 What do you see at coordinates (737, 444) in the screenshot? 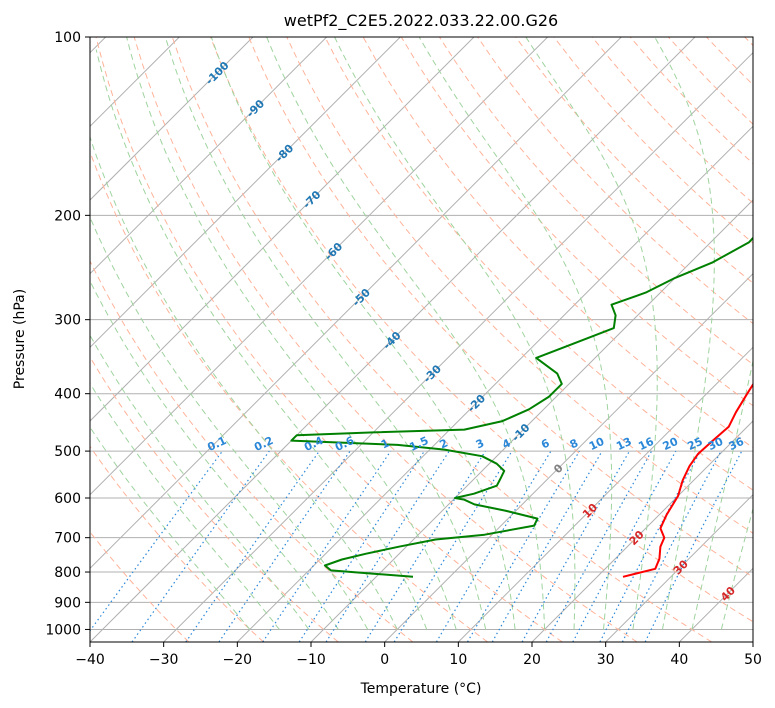
I see `mixing-ratio-label: 36` at bounding box center [737, 444].